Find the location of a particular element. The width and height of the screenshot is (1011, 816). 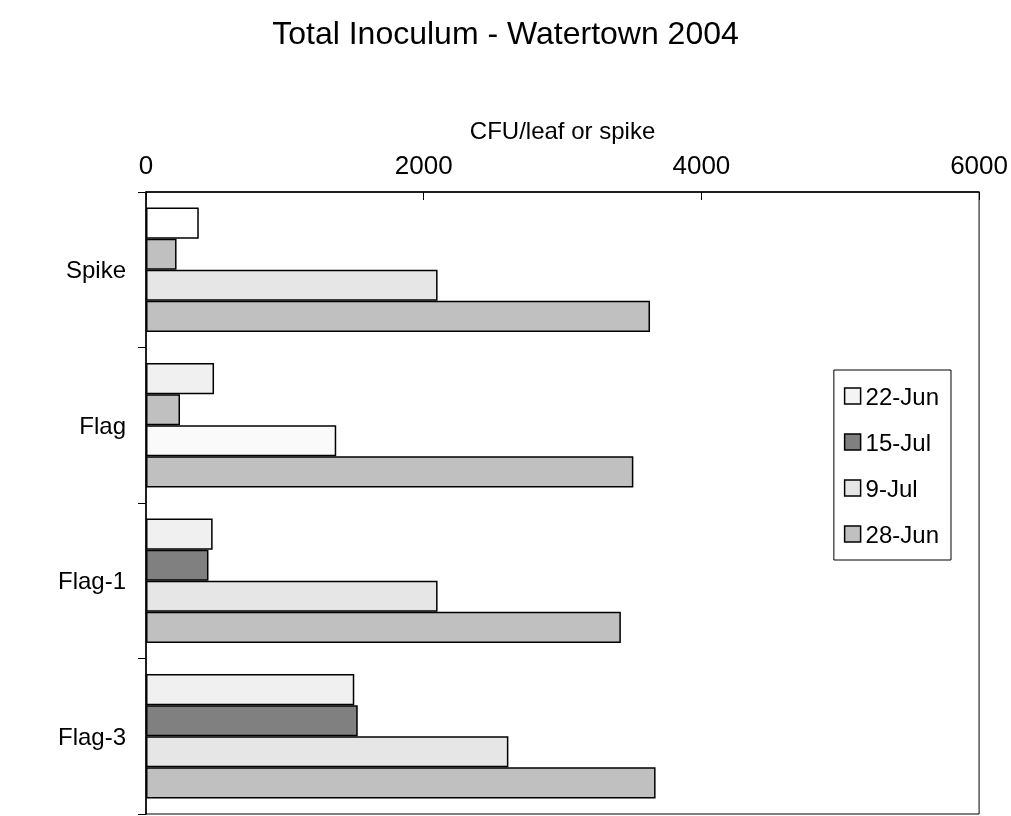

chart-title: Total Inoculum - Watertown 2004 is located at coordinates (505, 33).